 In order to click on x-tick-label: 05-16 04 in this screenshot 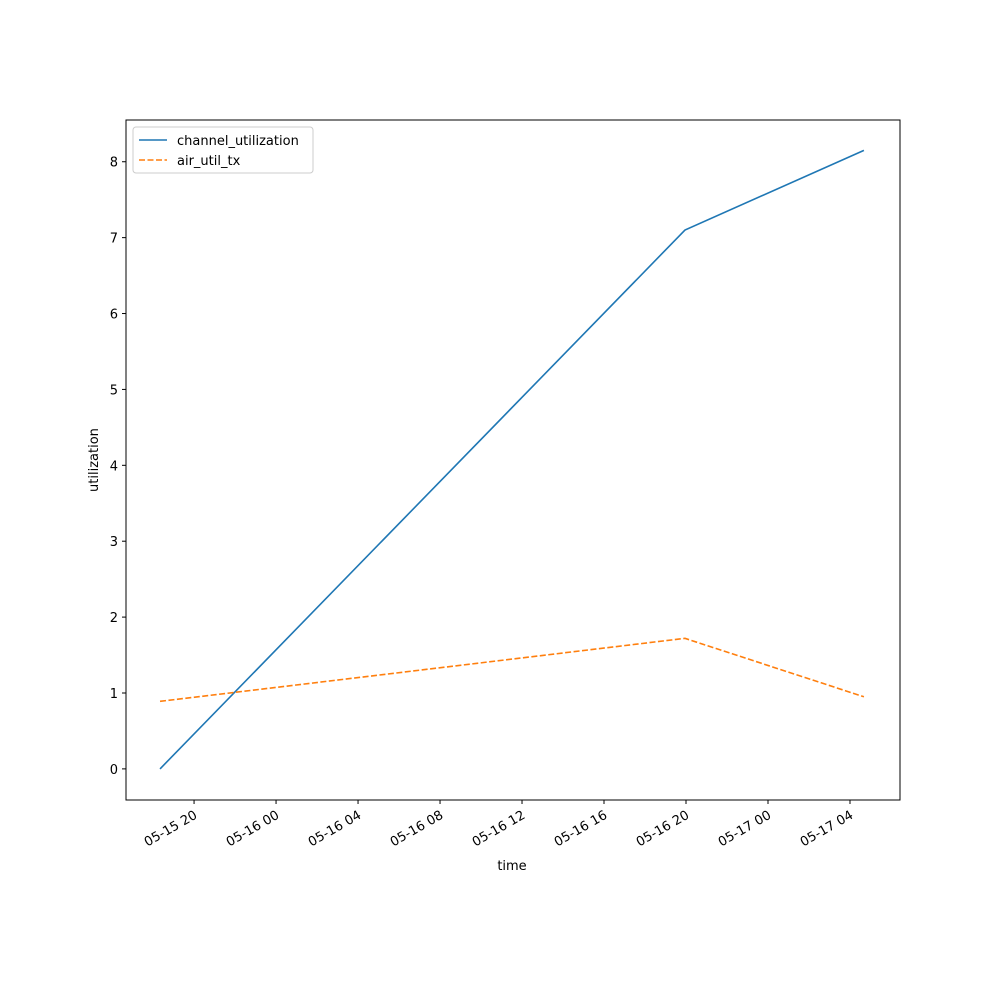, I will do `click(335, 829)`.